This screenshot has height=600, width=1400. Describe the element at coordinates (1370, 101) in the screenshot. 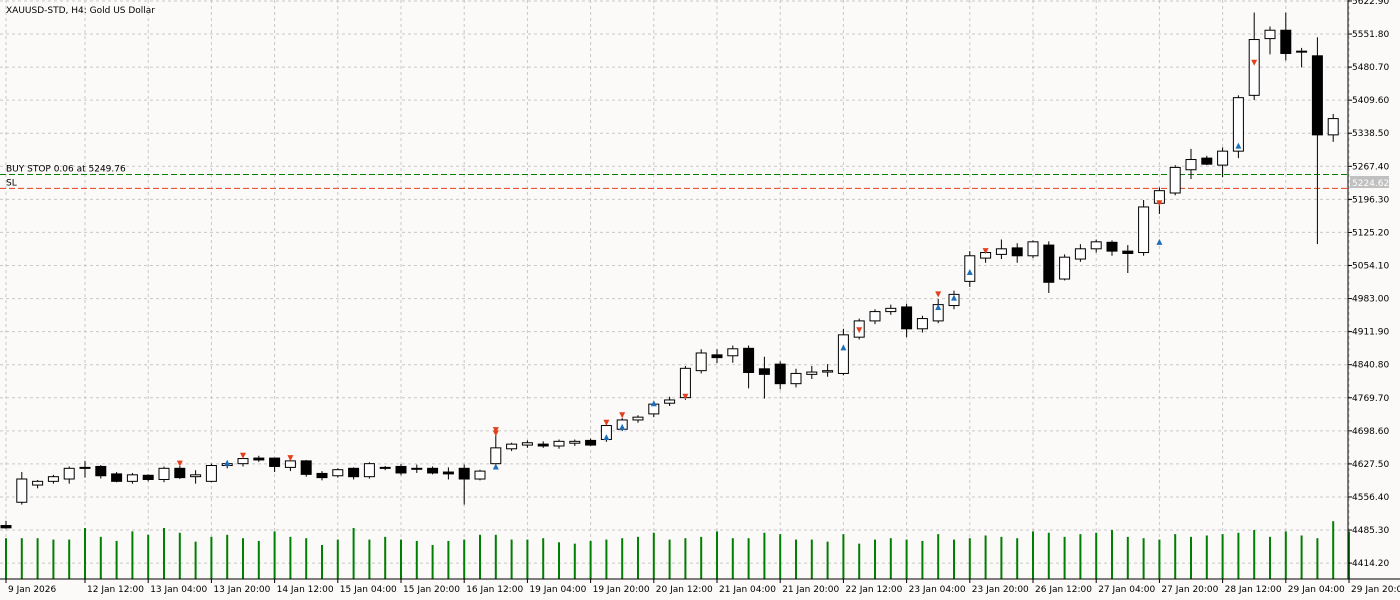

I see `y-tick-label: 5409.60` at that location.